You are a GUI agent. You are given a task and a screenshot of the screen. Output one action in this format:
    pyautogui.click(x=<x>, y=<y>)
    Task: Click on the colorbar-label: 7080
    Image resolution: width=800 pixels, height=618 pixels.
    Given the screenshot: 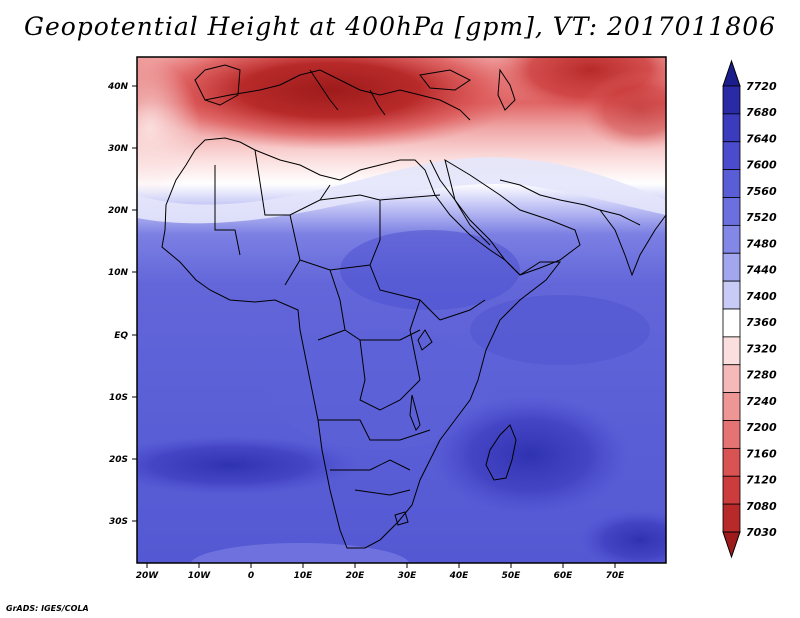 What is the action you would take?
    pyautogui.click(x=761, y=506)
    